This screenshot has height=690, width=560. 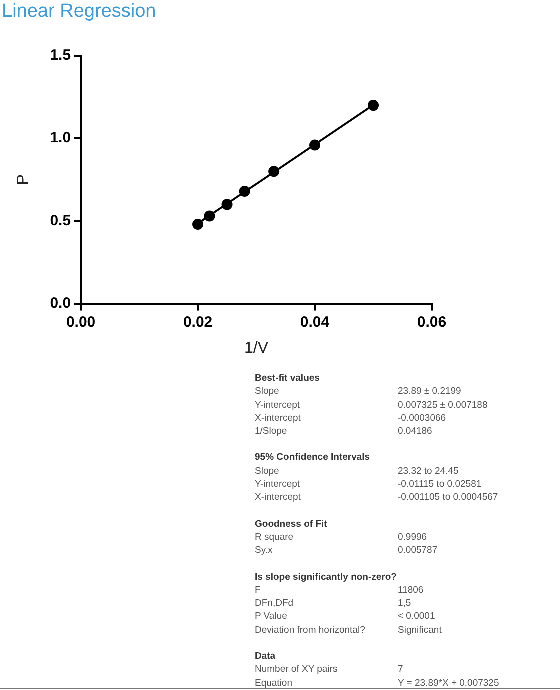 What do you see at coordinates (61, 138) in the screenshot?
I see `y-tick-label: 1.0` at bounding box center [61, 138].